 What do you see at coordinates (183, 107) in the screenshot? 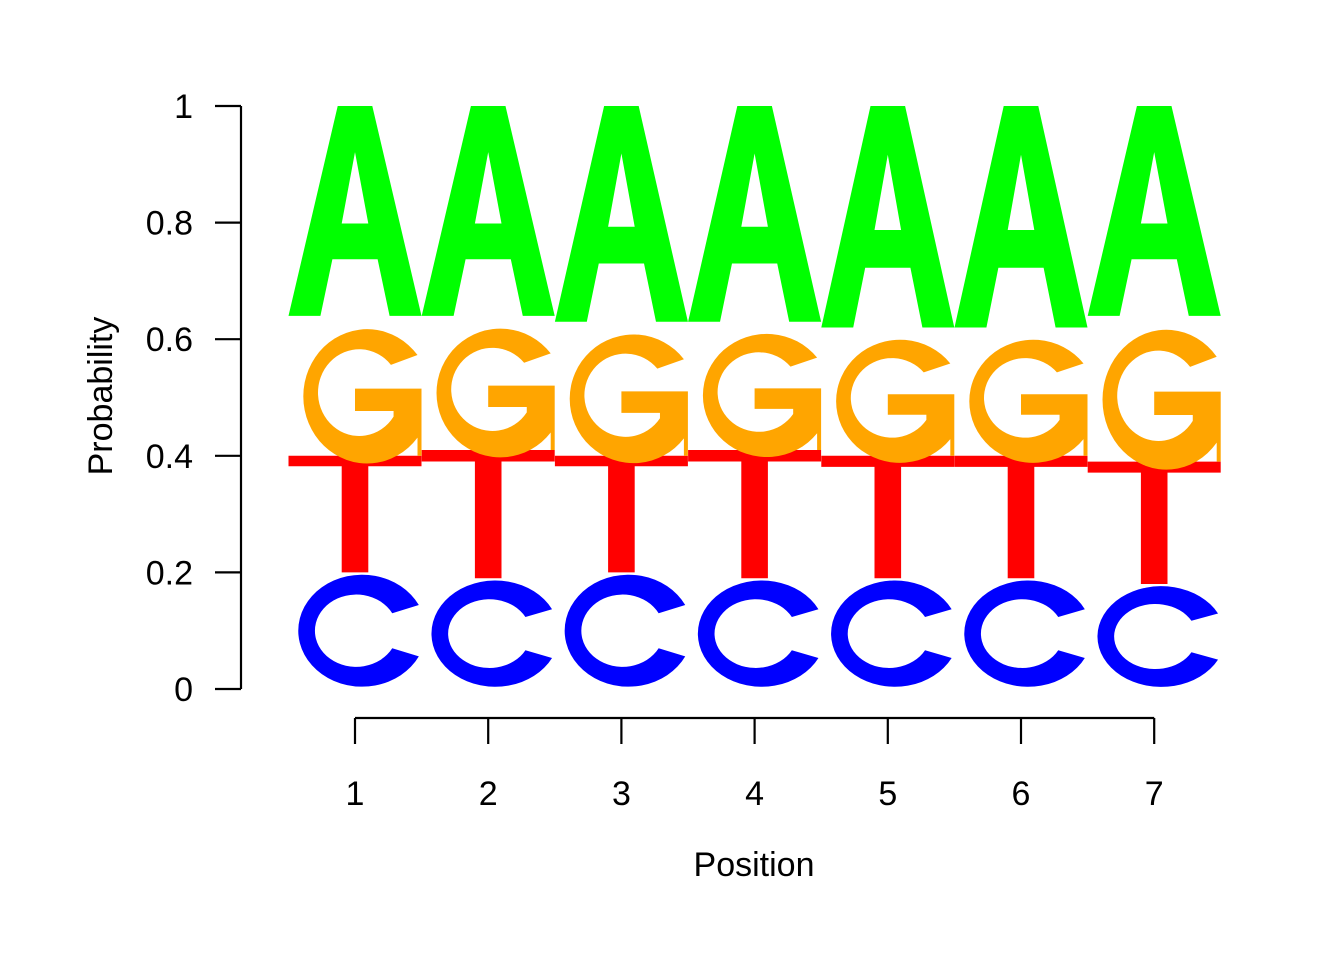
I see `y-tick-label: 1` at bounding box center [183, 107].